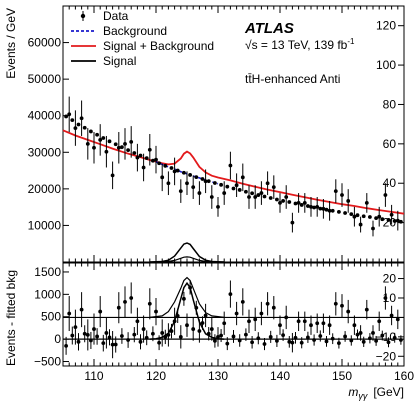 This screenshot has height=403, width=415. What do you see at coordinates (292, 79) in the screenshot?
I see `category-label: tt̄H-enhanced Anti` at bounding box center [292, 79].